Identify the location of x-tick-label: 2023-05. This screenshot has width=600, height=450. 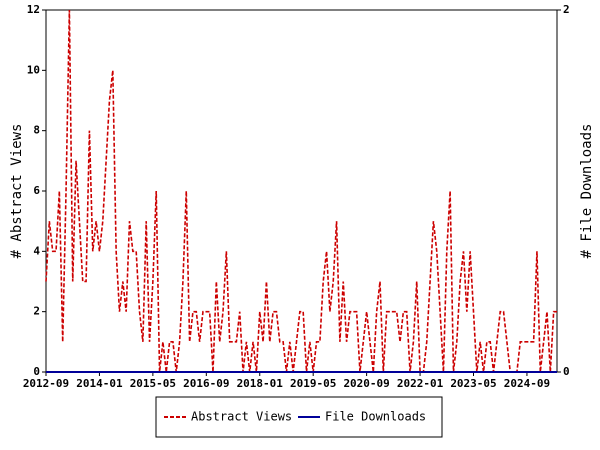
(473, 383).